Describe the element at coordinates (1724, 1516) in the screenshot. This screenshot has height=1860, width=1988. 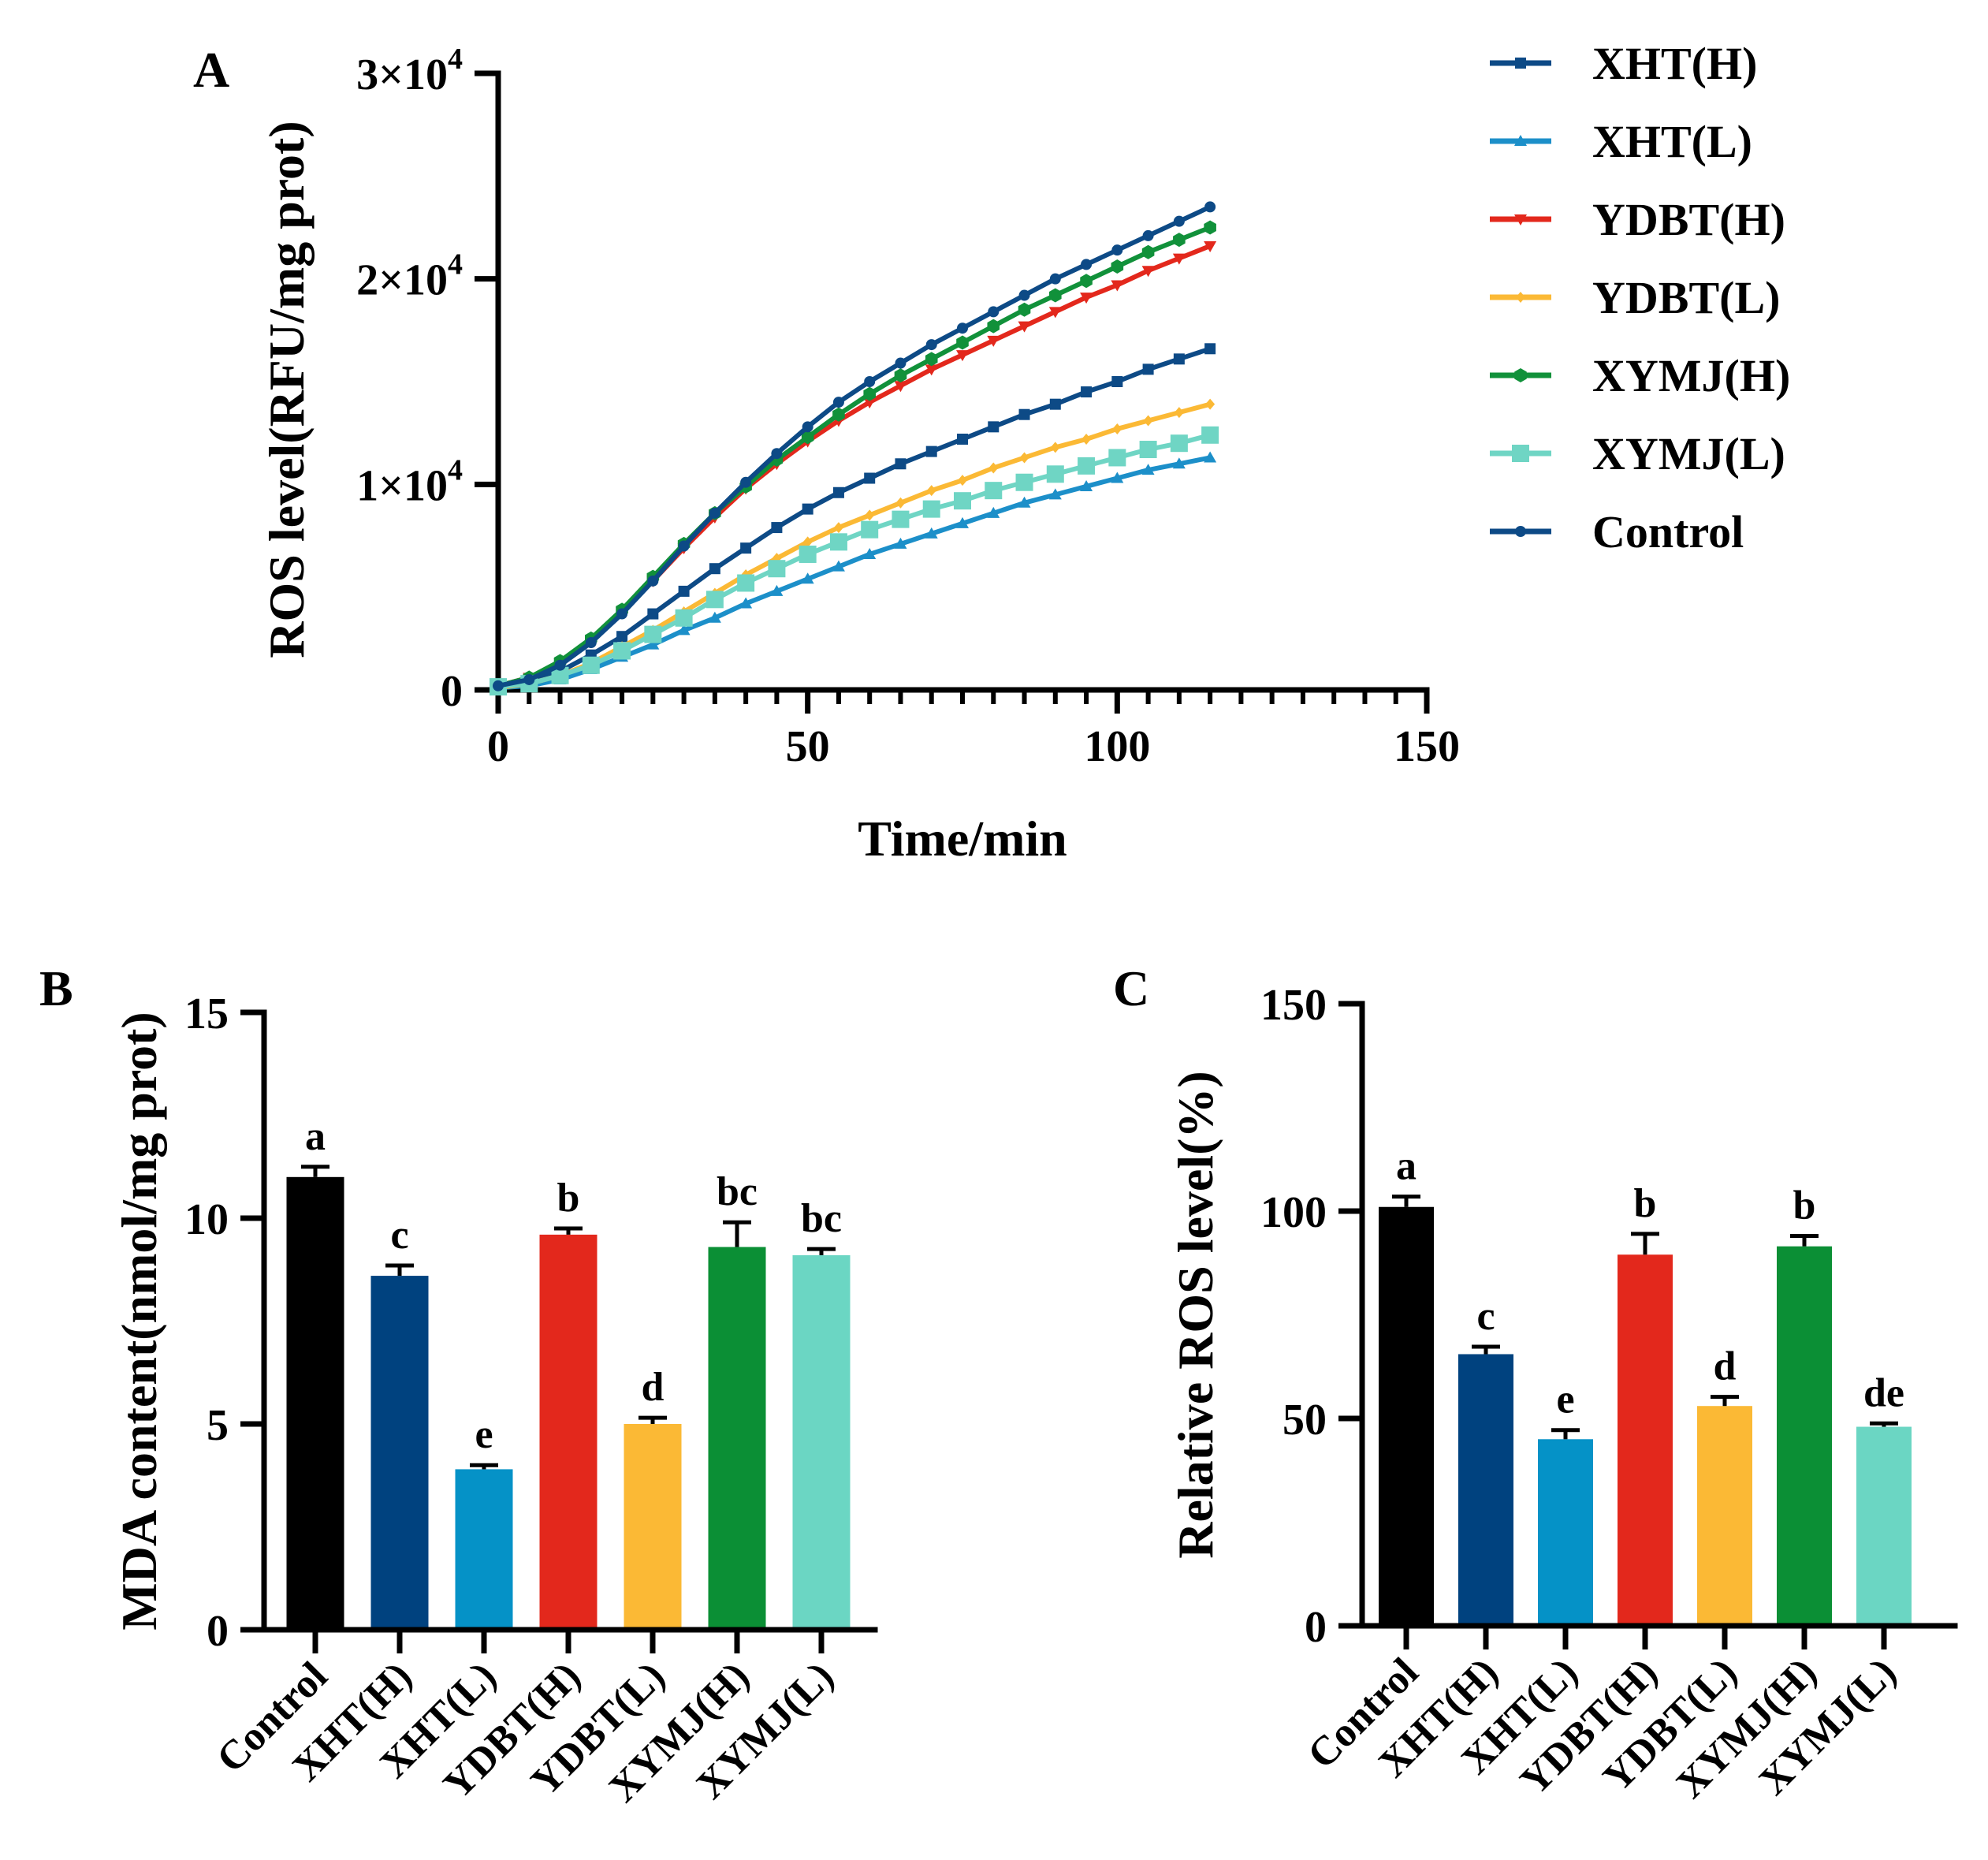
I see `bar-YDBT(L)` at that location.